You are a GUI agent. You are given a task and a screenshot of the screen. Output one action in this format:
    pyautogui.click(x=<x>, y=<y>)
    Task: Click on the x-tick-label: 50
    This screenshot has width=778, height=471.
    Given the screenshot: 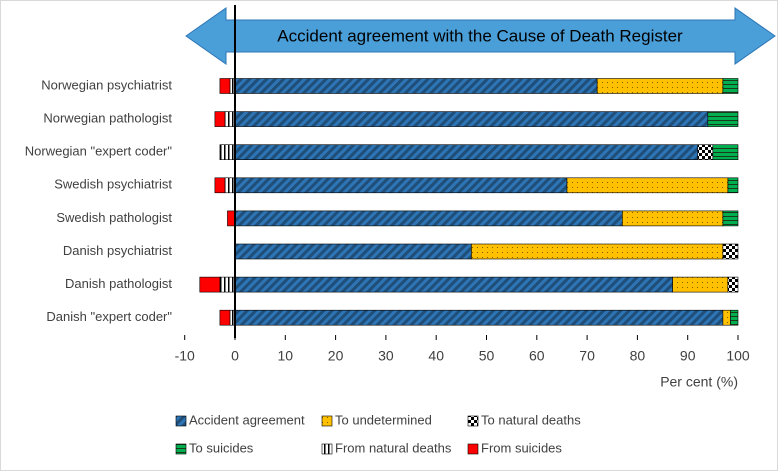 What is the action you would take?
    pyautogui.click(x=487, y=356)
    